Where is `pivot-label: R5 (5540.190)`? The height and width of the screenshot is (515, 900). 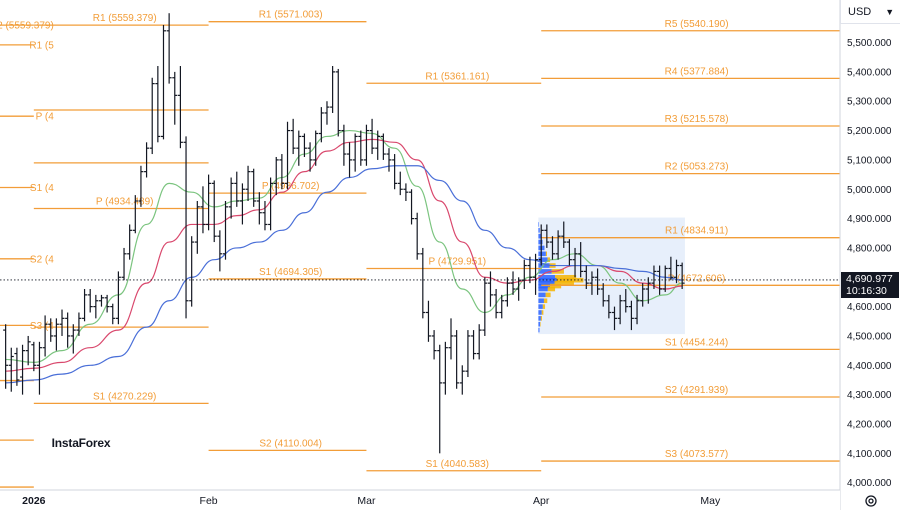
pivot-label: R5 (5540.190) is located at coordinates (697, 24).